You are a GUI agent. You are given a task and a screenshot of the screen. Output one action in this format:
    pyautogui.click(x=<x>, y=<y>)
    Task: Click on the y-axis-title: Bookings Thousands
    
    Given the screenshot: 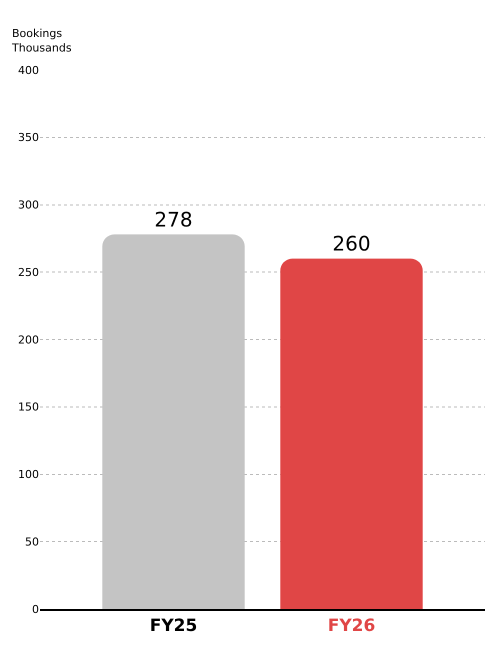 What is the action you would take?
    pyautogui.click(x=41, y=40)
    